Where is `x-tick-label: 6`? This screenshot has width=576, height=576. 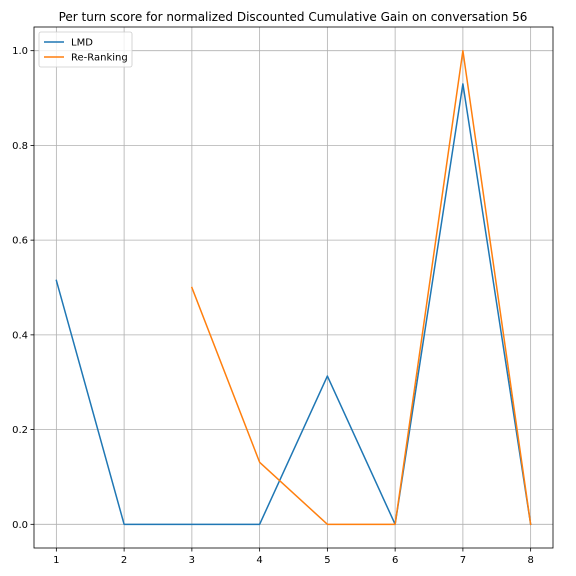 x-tick-label: 6 is located at coordinates (395, 560).